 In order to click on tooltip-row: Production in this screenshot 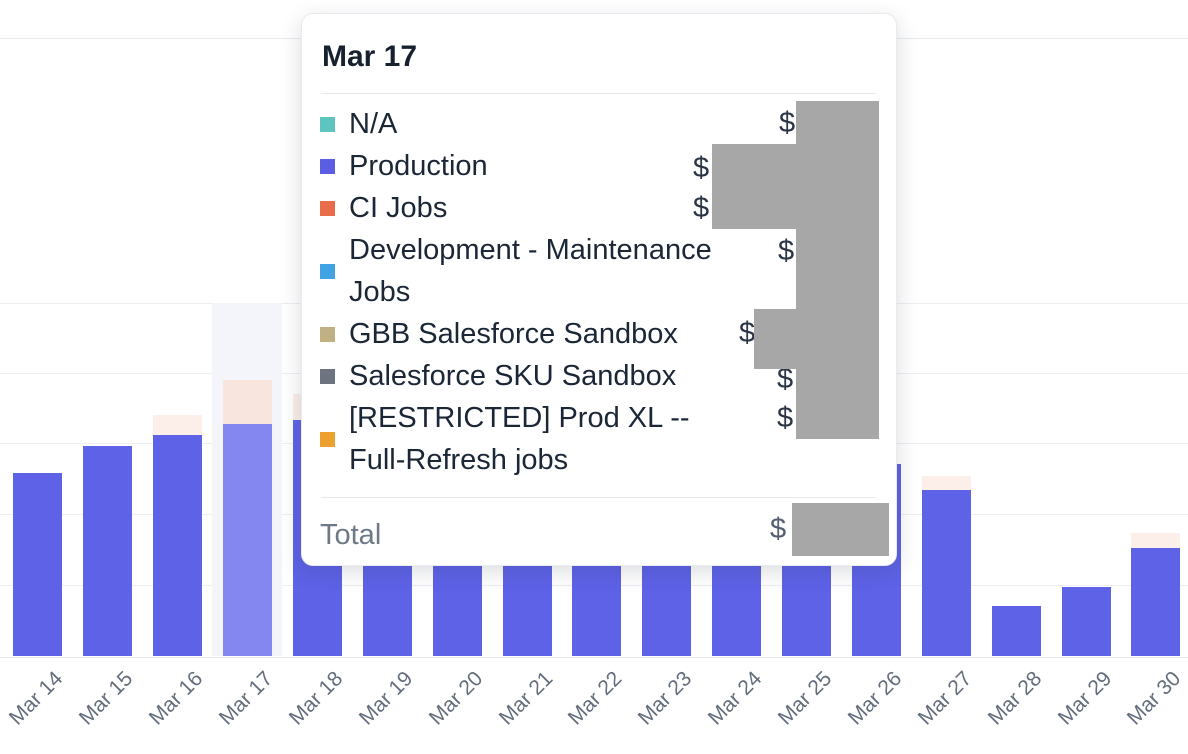, I will do `click(599, 166)`.